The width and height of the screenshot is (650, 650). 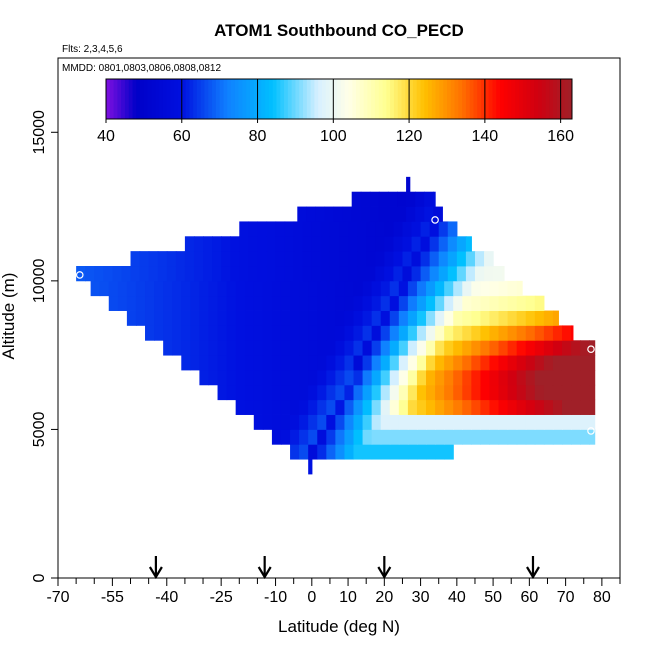 I want to click on colorbar-tick-label: 140, so click(x=485, y=136).